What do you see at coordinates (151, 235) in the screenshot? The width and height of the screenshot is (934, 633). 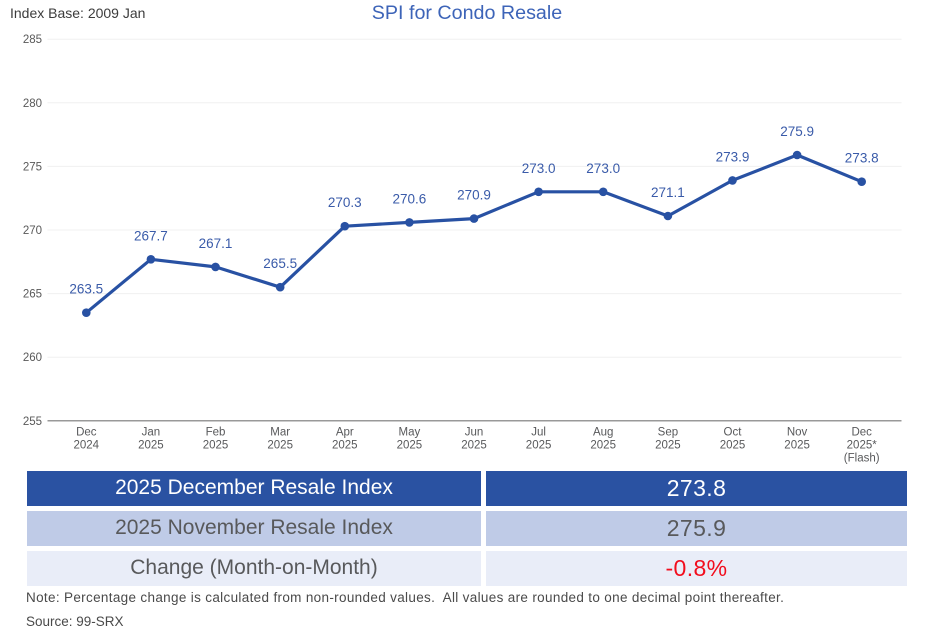 I see `svg-text: 267.7` at bounding box center [151, 235].